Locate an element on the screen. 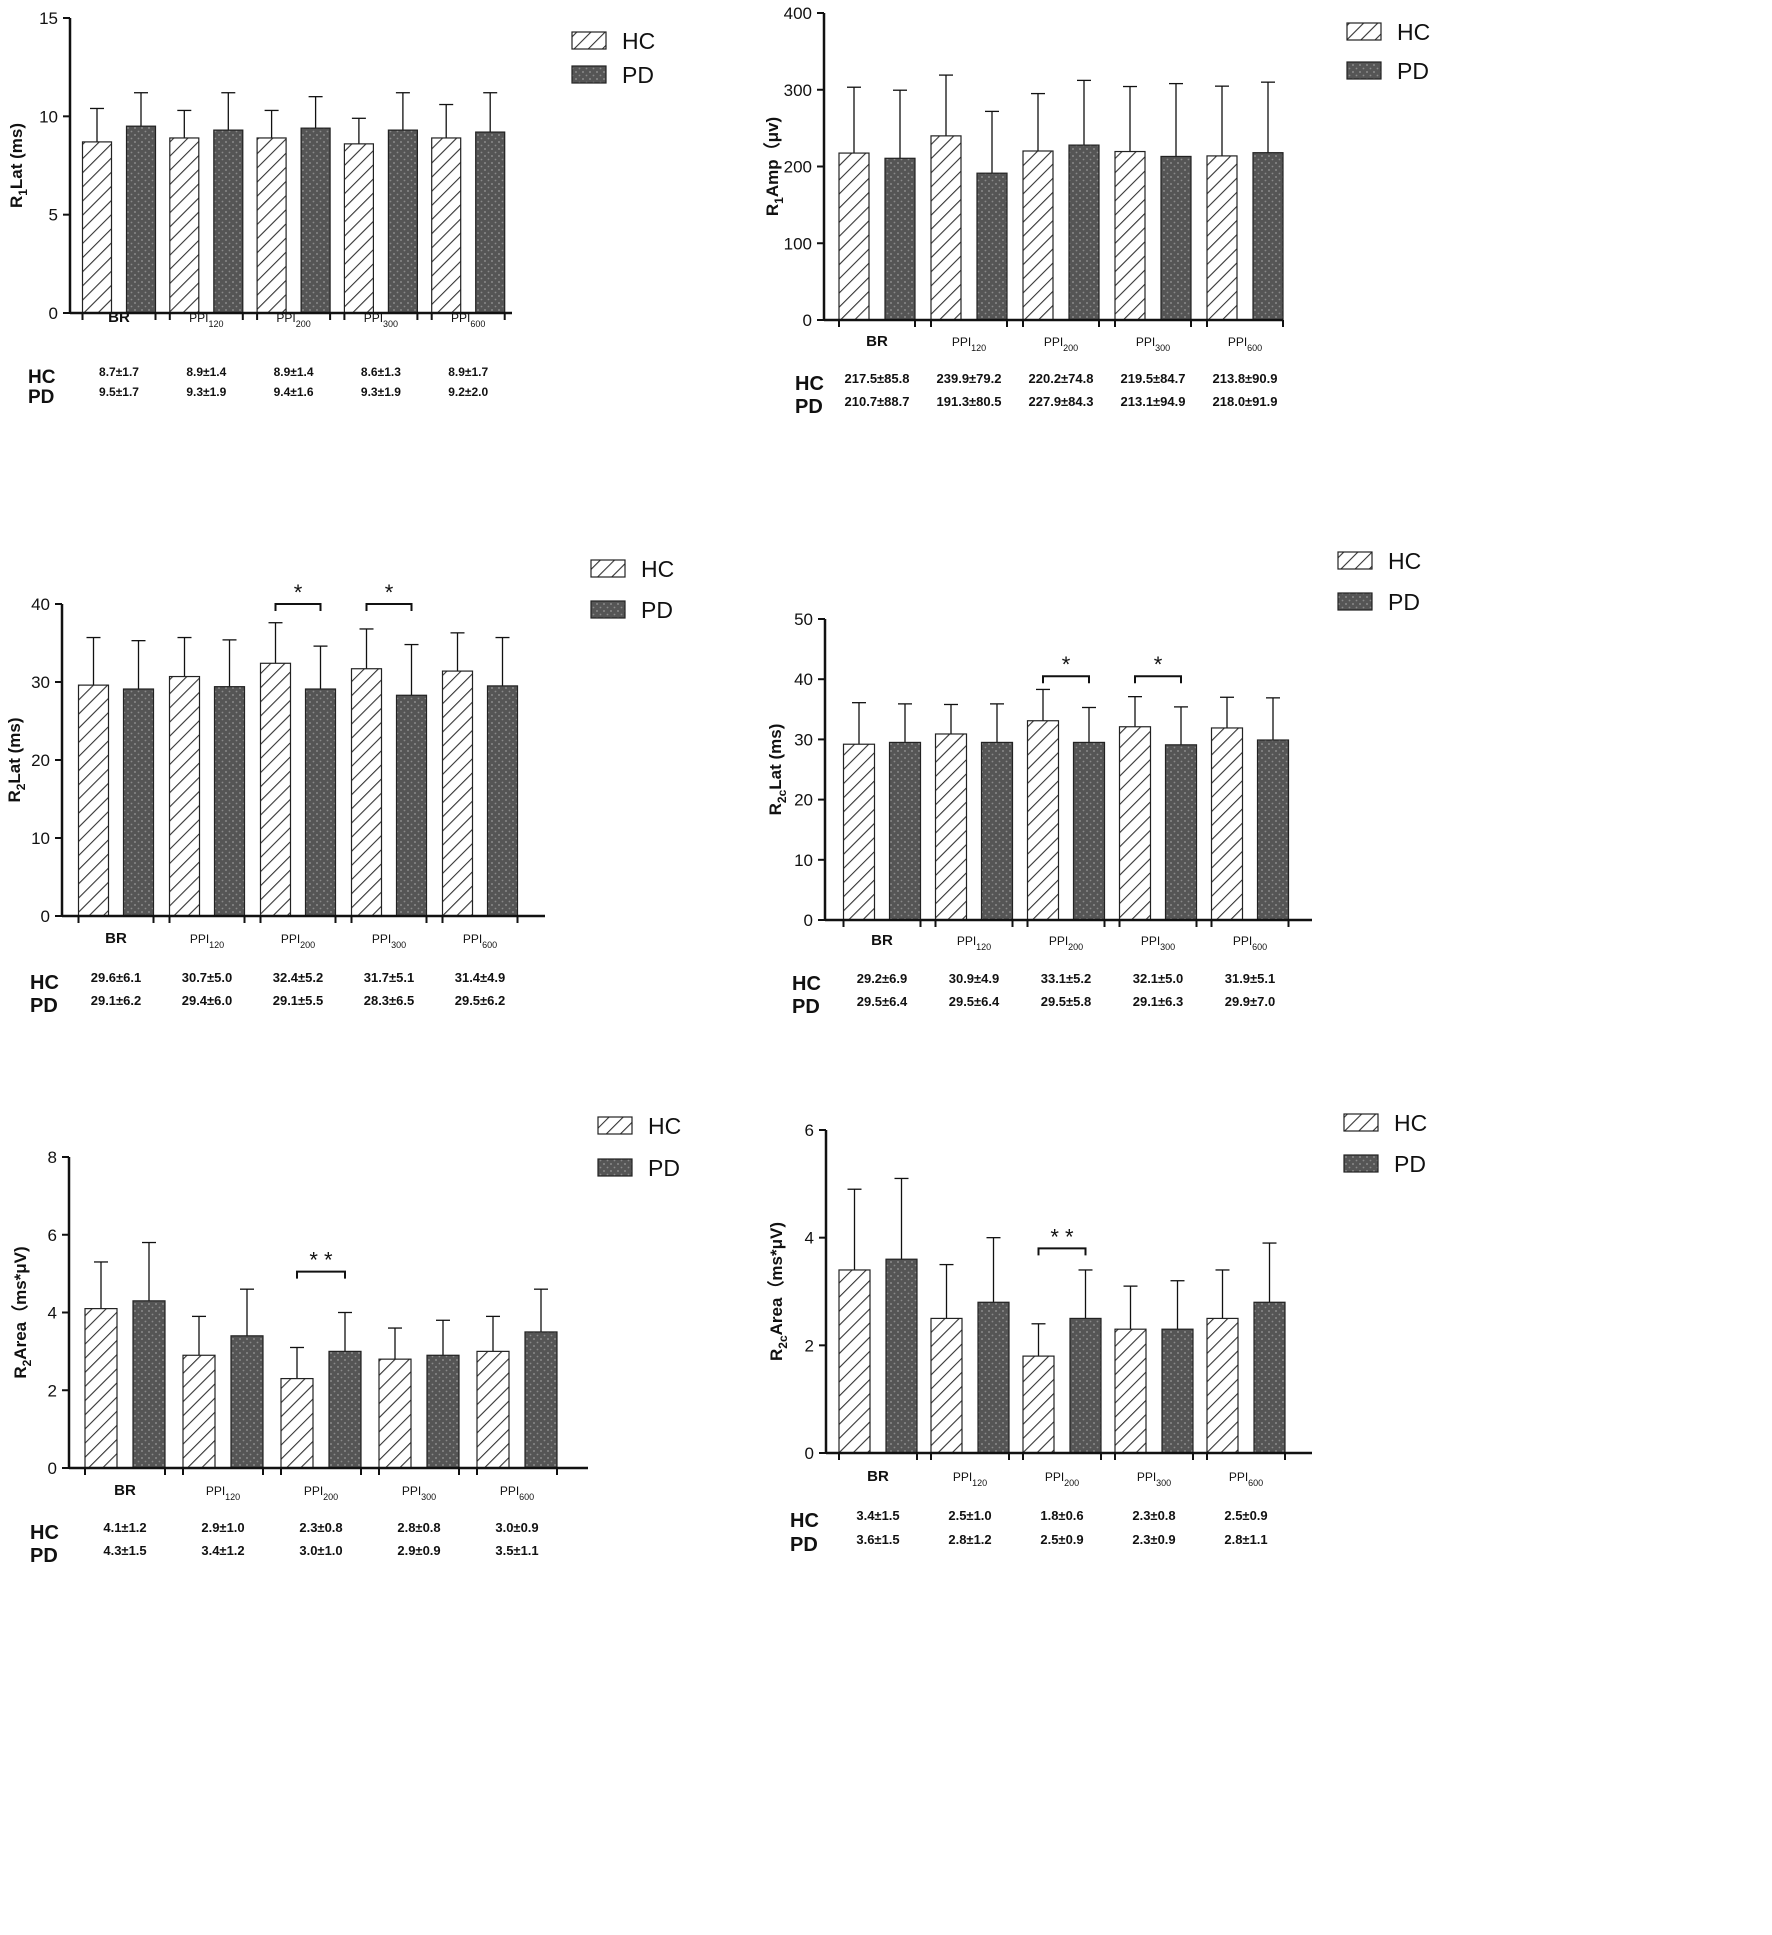 Image resolution: width=1772 pixels, height=1935 pixels. table-cell-pd-5: 29.5±6.2 is located at coordinates (480, 1000).